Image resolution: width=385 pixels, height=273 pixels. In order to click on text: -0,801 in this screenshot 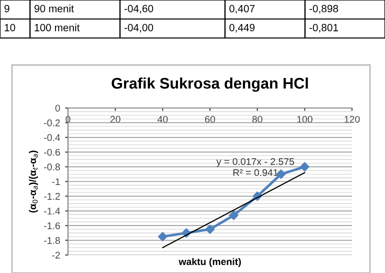, I will do `click(323, 28)`.